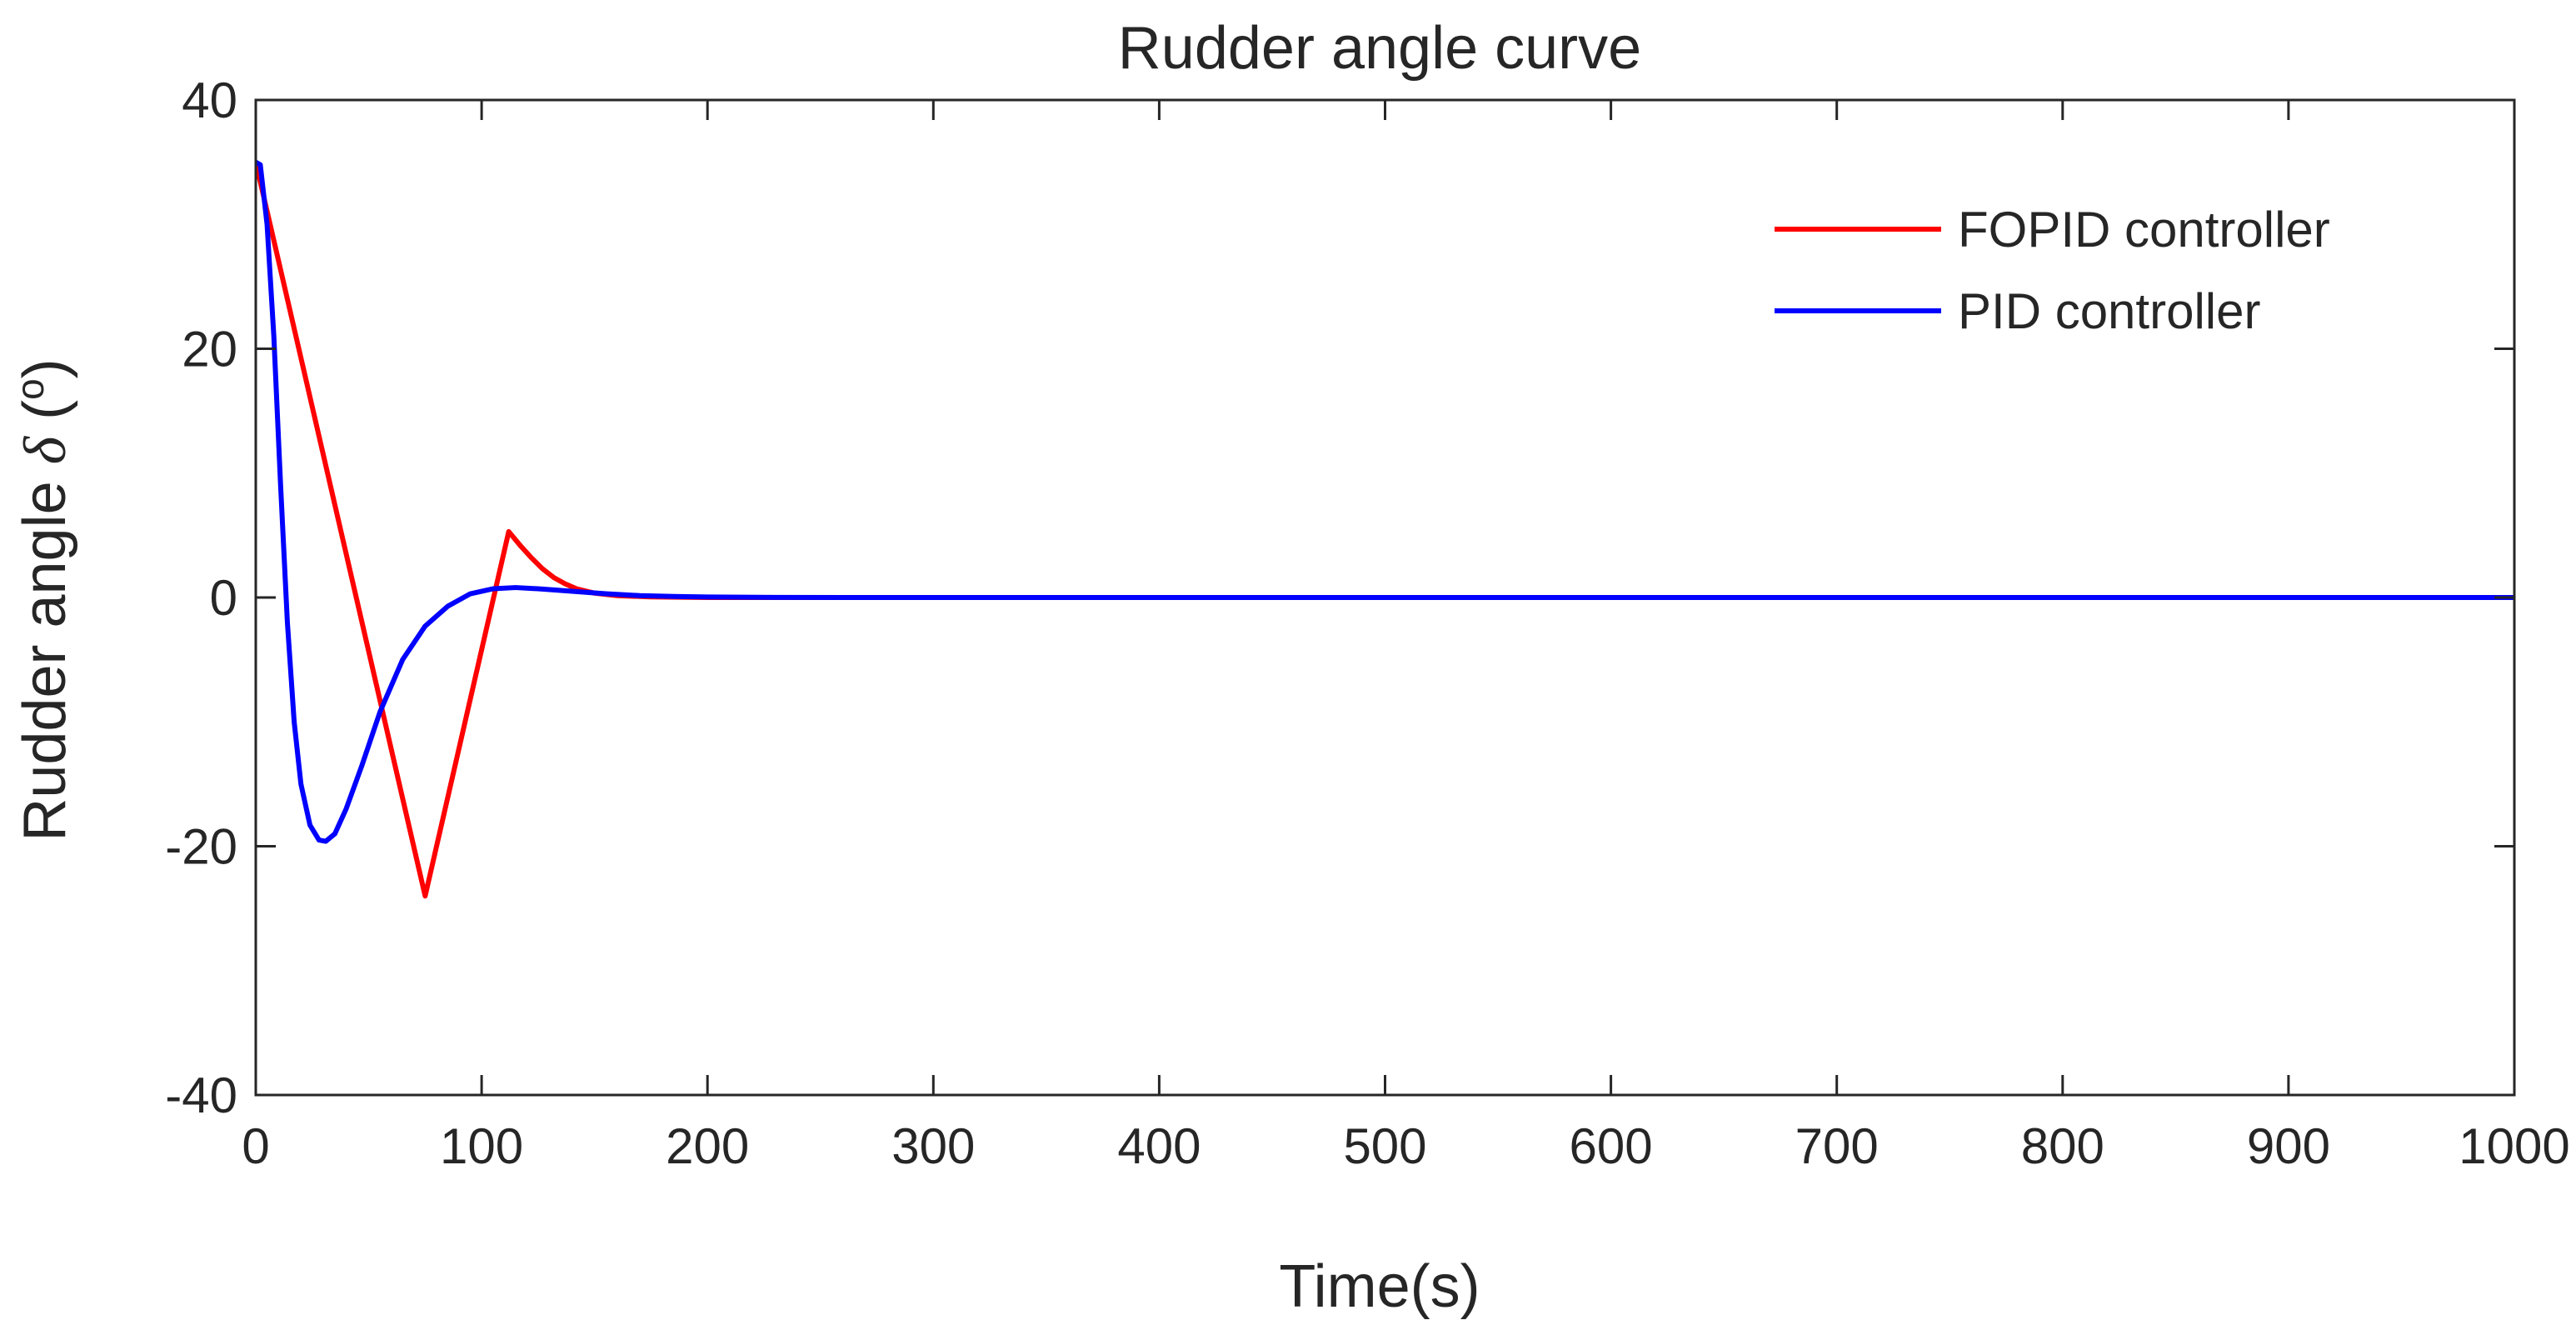  Describe the element at coordinates (481, 1146) in the screenshot. I see `x-tick-label: 100` at that location.